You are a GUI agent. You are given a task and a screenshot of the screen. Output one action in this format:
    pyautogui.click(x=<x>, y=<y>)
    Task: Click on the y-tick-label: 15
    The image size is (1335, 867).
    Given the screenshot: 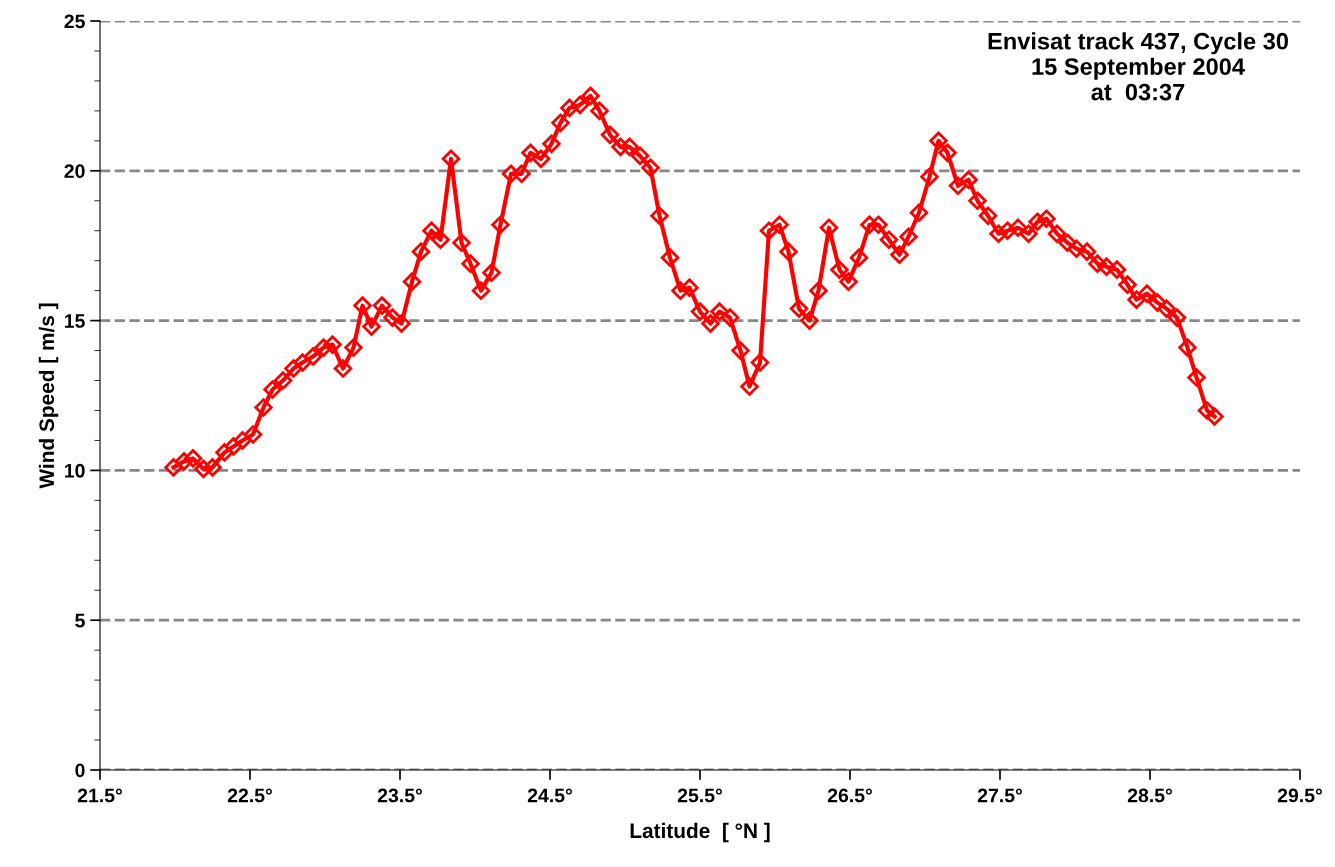 What is the action you would take?
    pyautogui.click(x=75, y=321)
    